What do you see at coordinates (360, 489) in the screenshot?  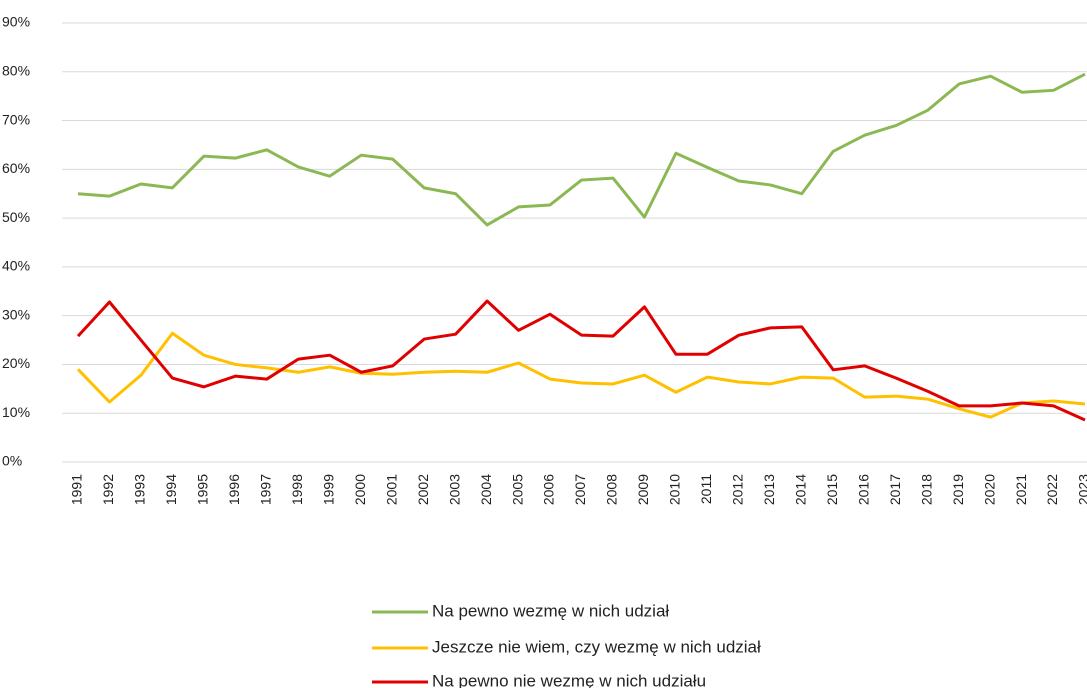 I see `x-tick-label: 2000` at bounding box center [360, 489].